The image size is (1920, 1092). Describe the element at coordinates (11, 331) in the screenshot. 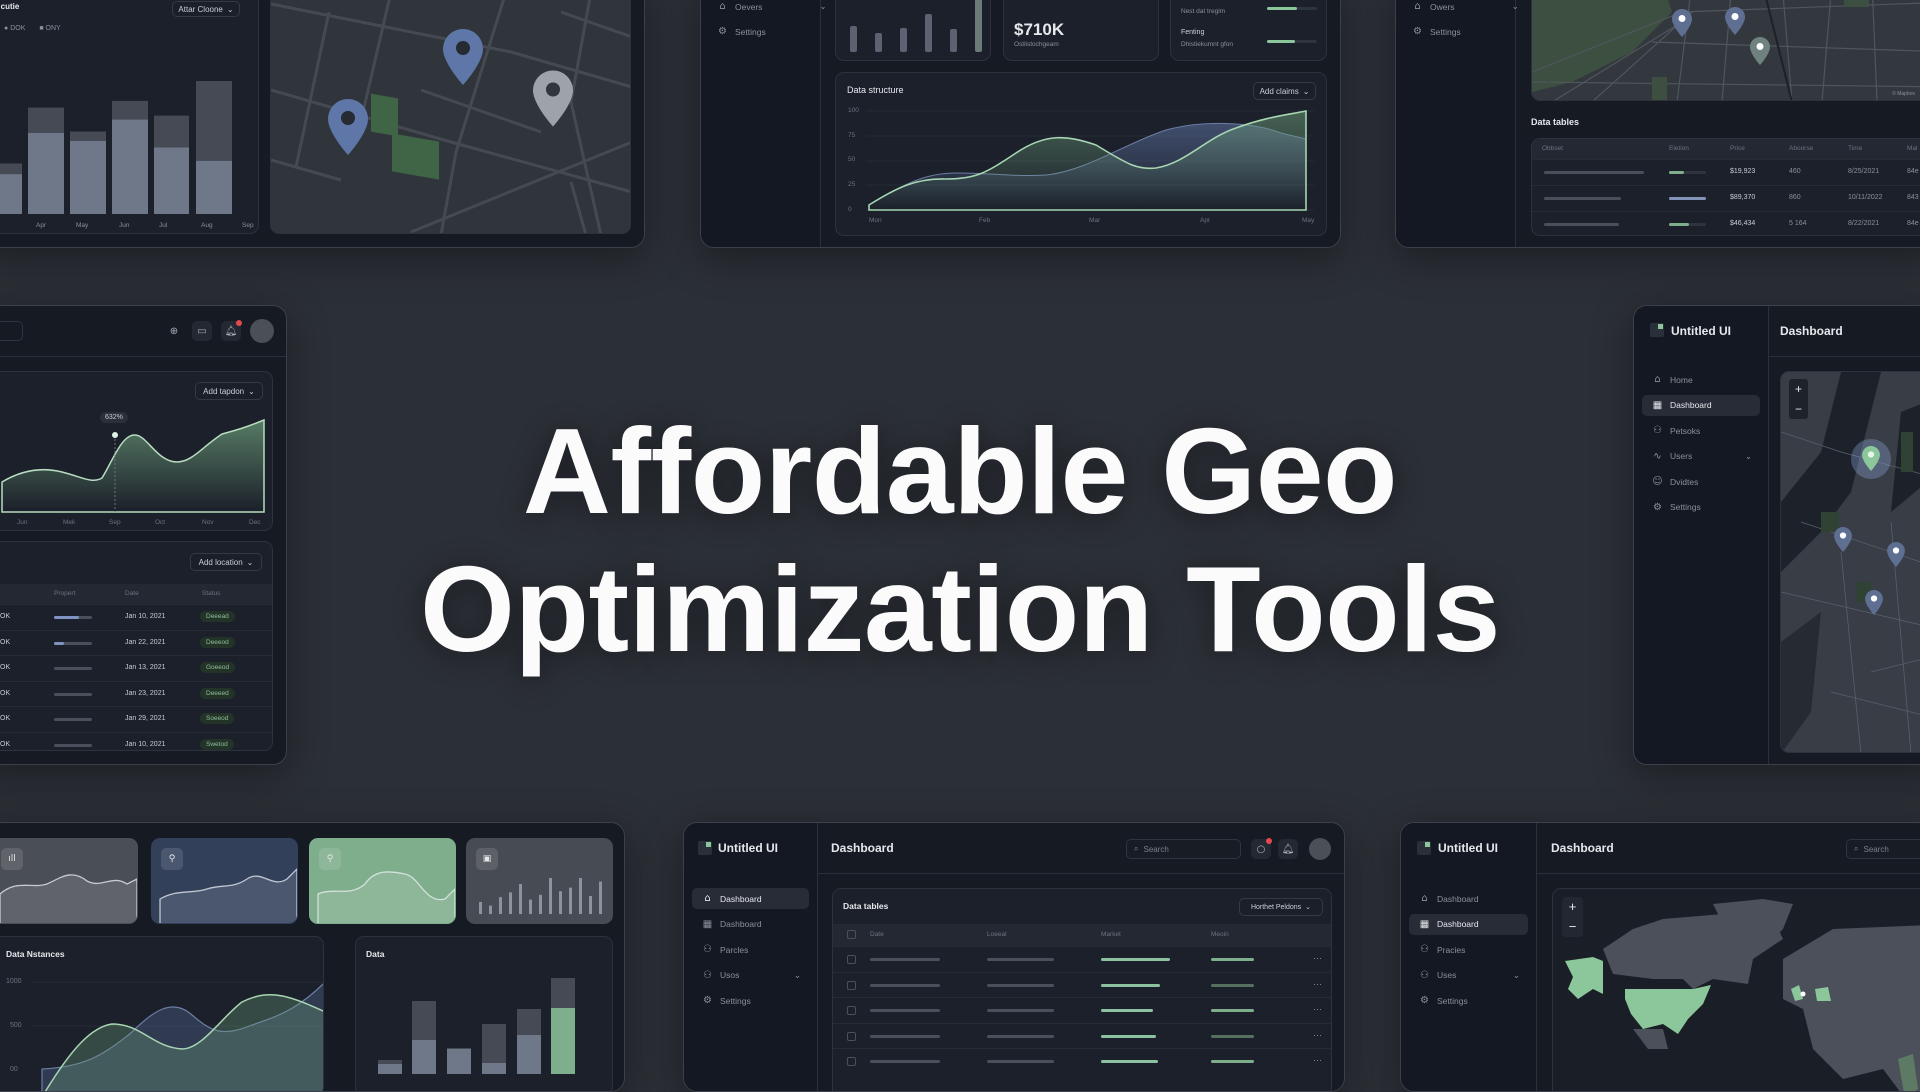

I see `search-input` at that location.